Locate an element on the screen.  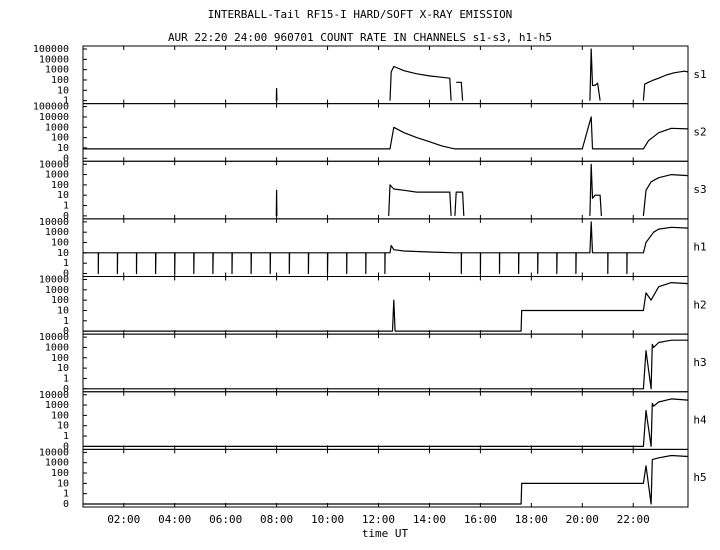
panel-label: h4 is located at coordinates (700, 420).